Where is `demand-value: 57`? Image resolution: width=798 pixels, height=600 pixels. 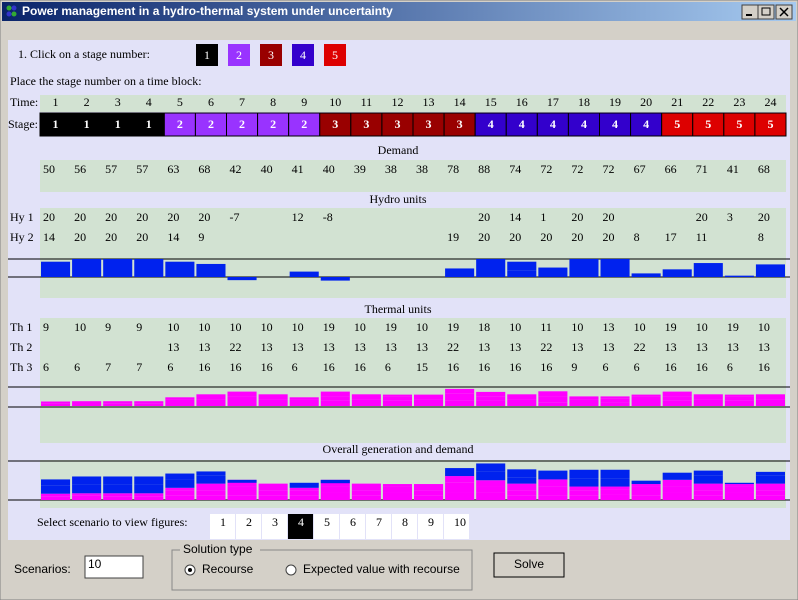
demand-value: 57 is located at coordinates (142, 169).